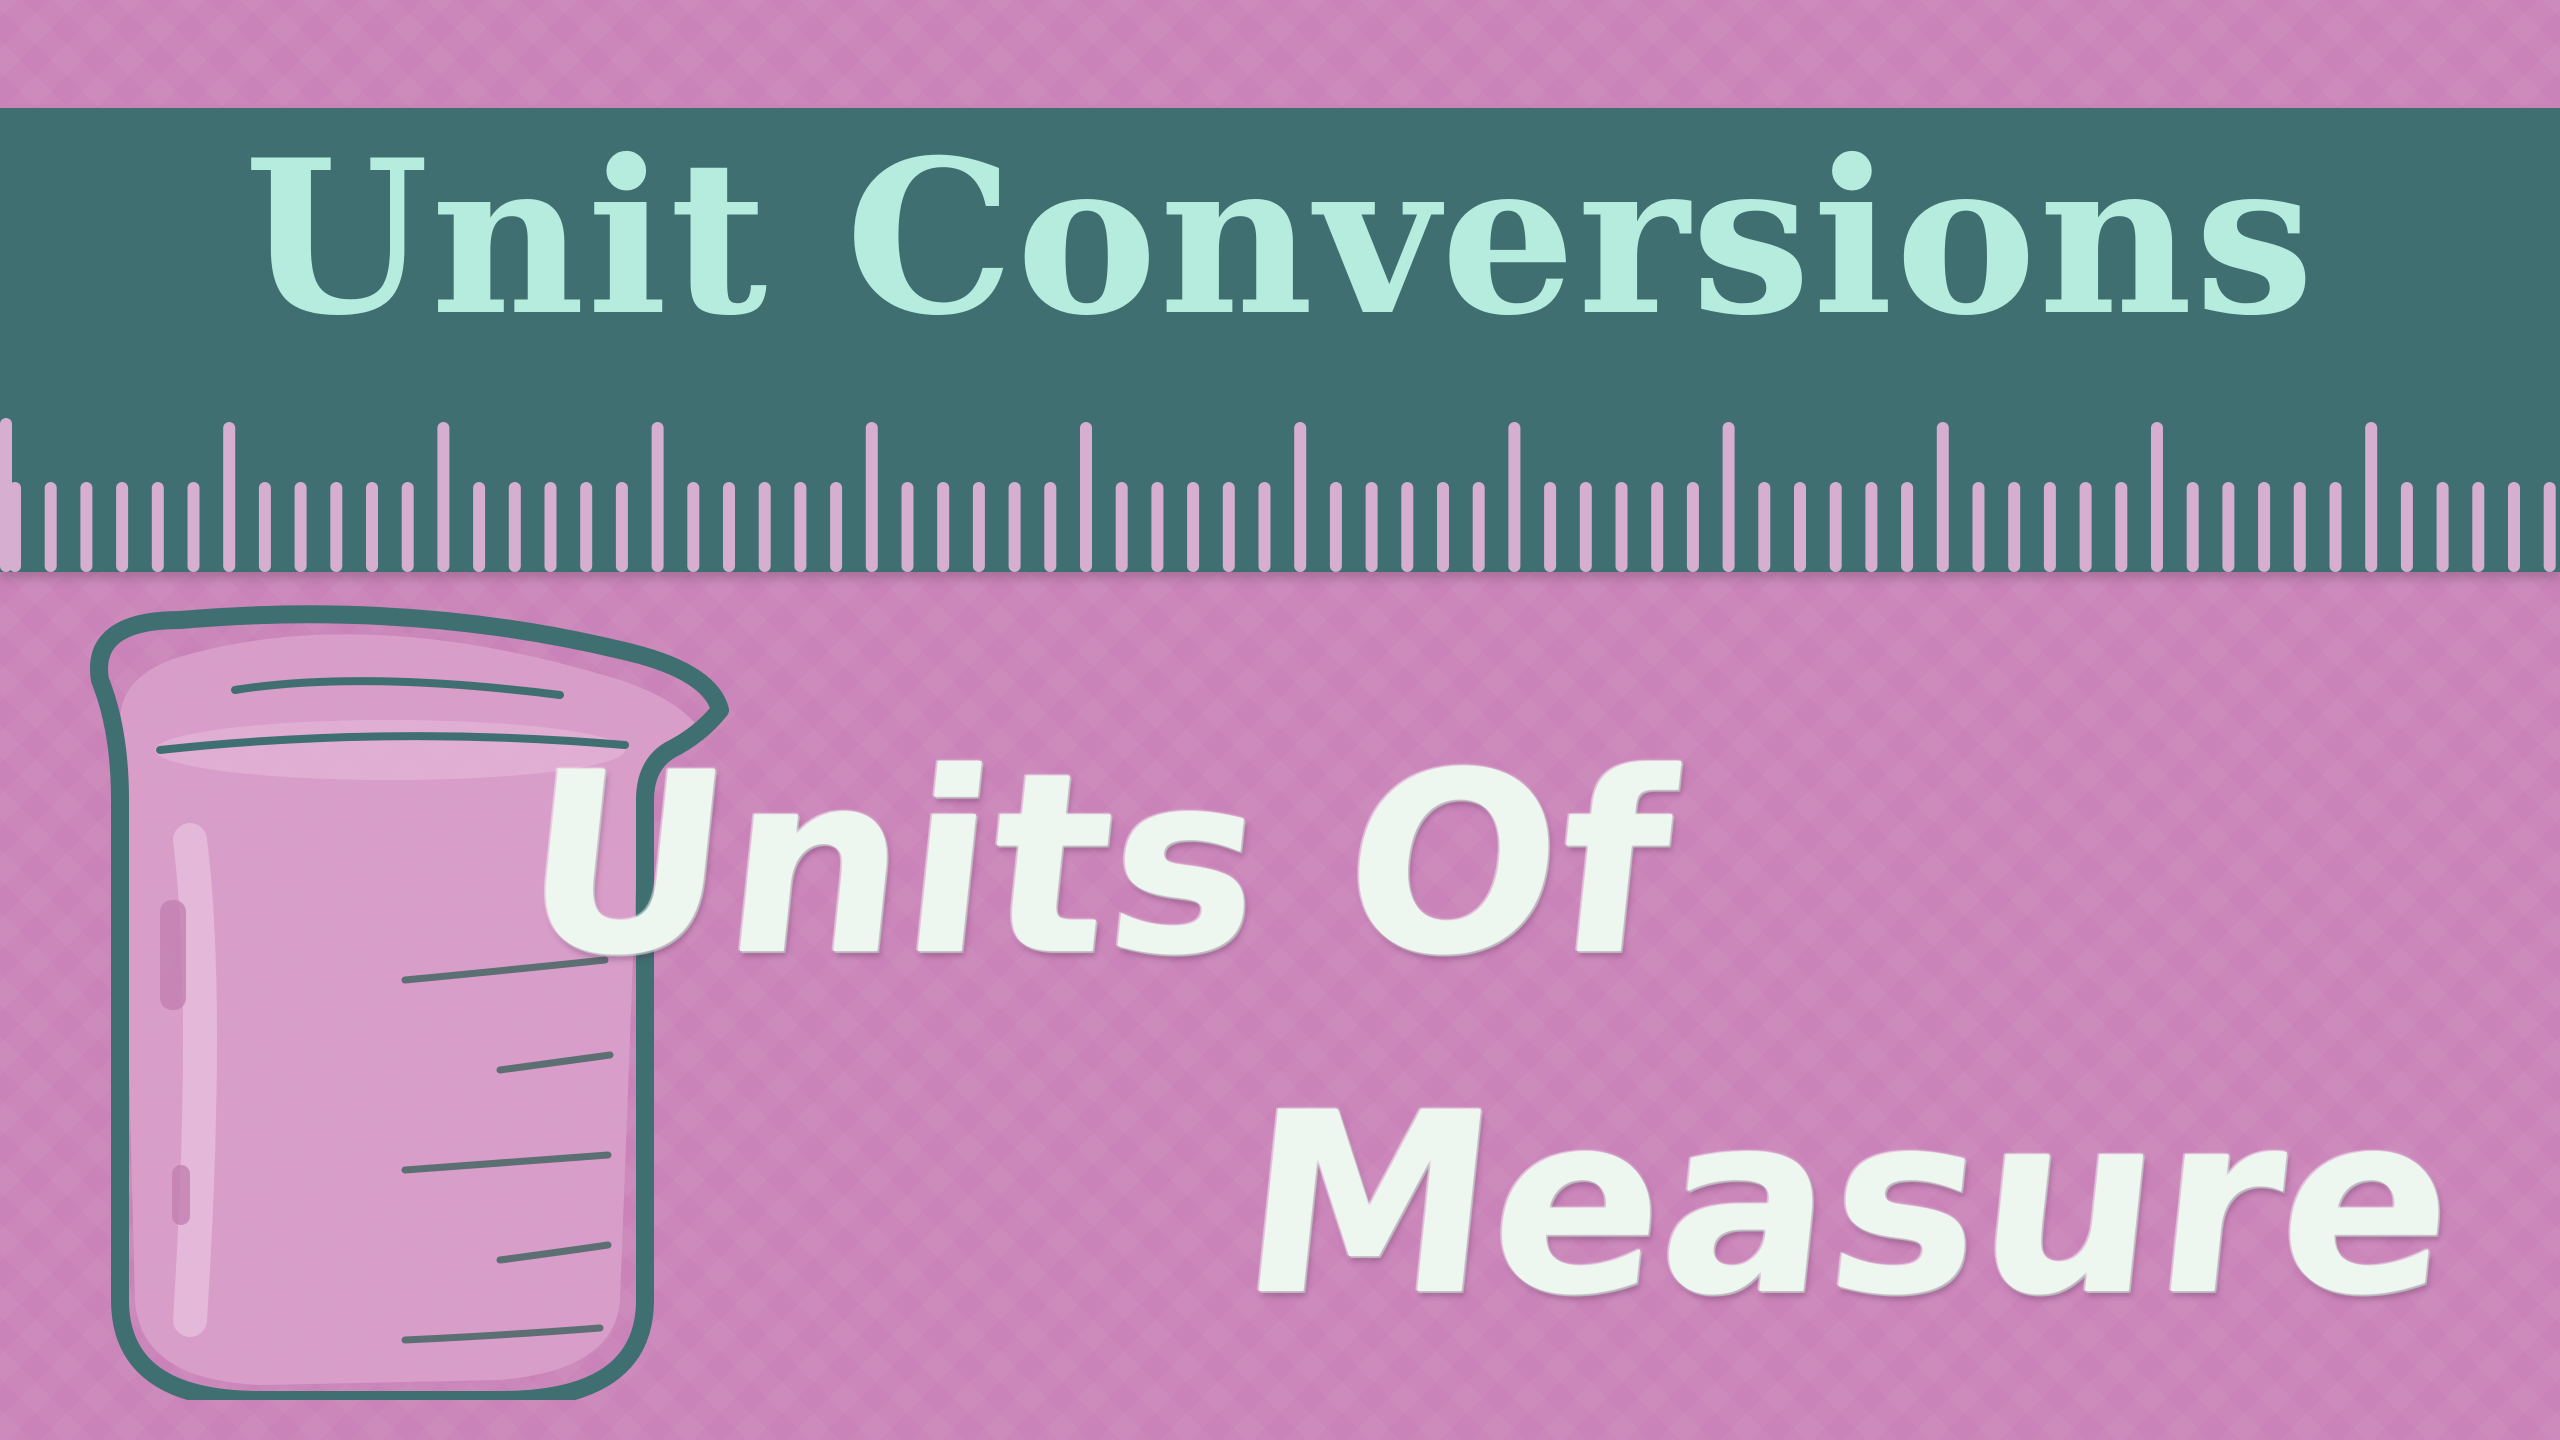 Image resolution: width=2560 pixels, height=1440 pixels. I want to click on beaker-icon, so click(409, 1002).